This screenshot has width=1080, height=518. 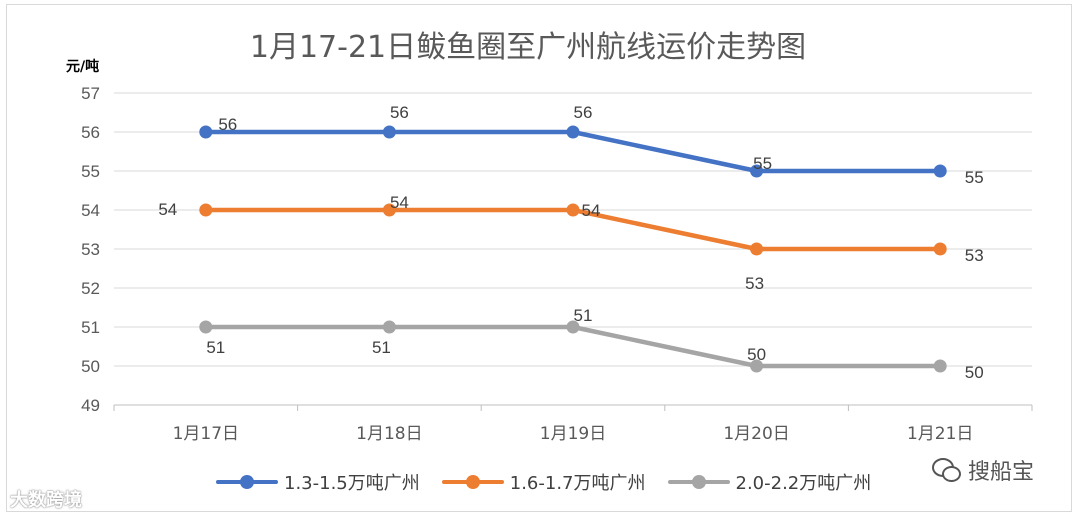 I want to click on x-tick-label: 1月21日, so click(x=940, y=434).